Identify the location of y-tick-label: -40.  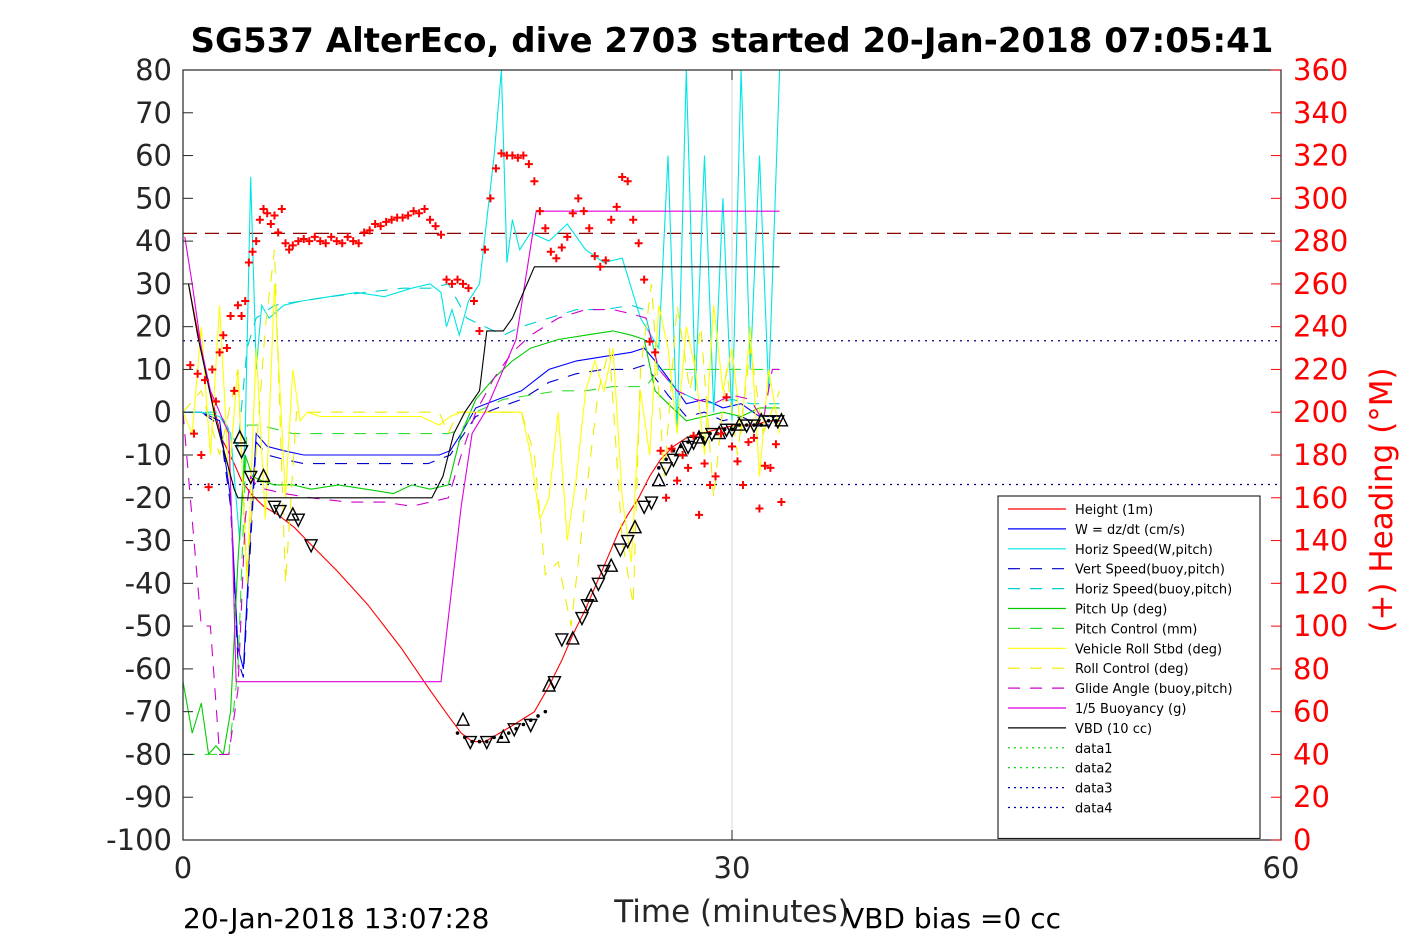
(148, 583).